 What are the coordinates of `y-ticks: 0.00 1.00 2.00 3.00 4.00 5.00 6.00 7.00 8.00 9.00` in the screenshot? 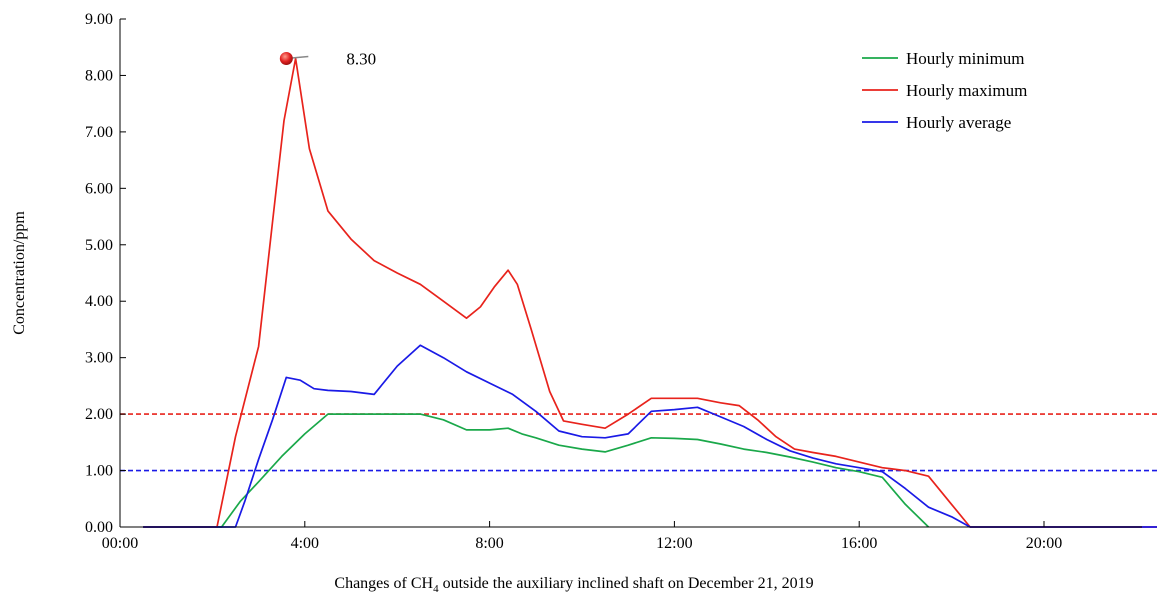 It's located at (105, 273).